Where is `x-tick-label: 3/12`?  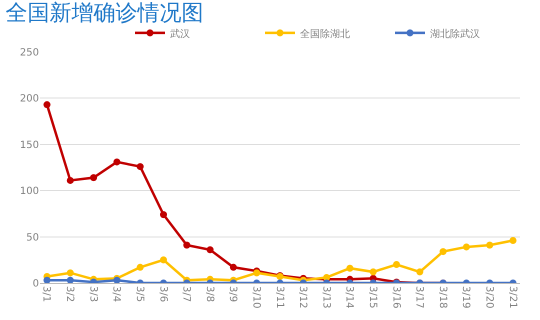 x-tick-label: 3/12 is located at coordinates (302, 297).